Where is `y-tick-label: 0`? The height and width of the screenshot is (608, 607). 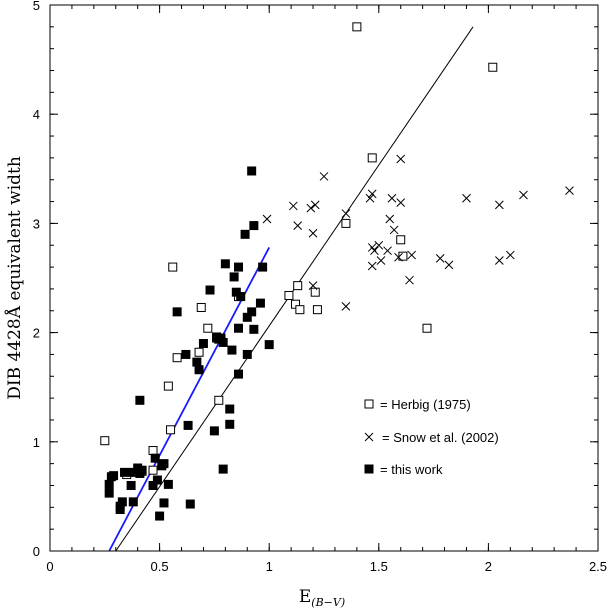
y-tick-label: 0 is located at coordinates (36, 551).